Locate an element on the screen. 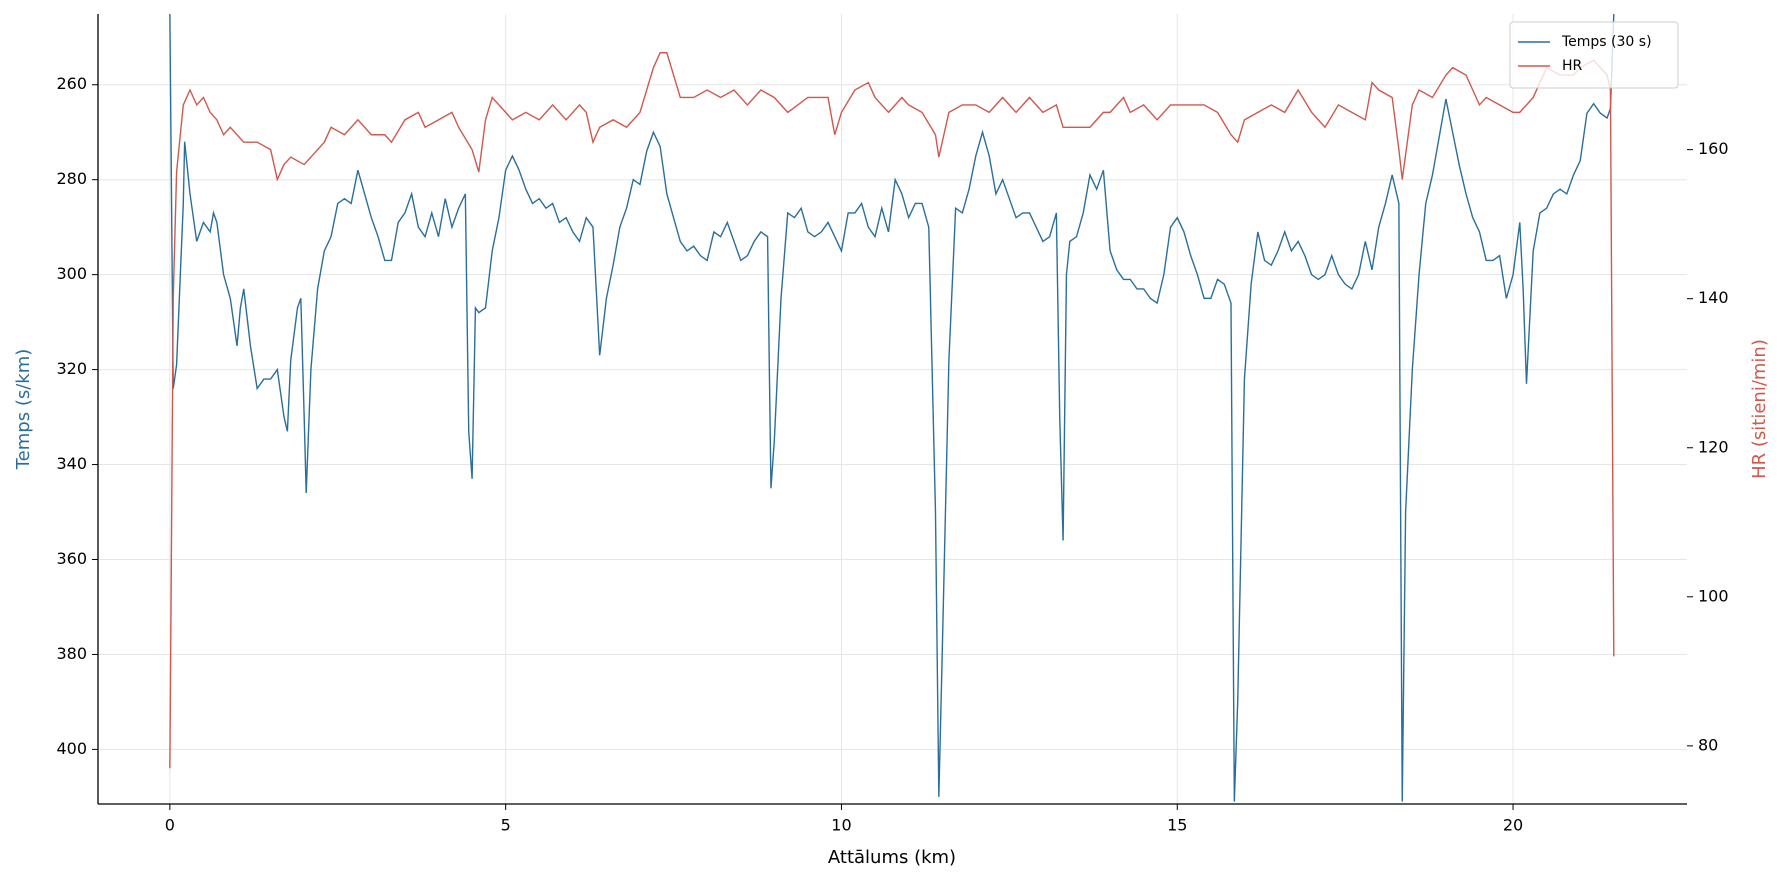 Image resolution: width=1785 pixels, height=885 pixels. x-tick-label: 20 is located at coordinates (1513, 825).